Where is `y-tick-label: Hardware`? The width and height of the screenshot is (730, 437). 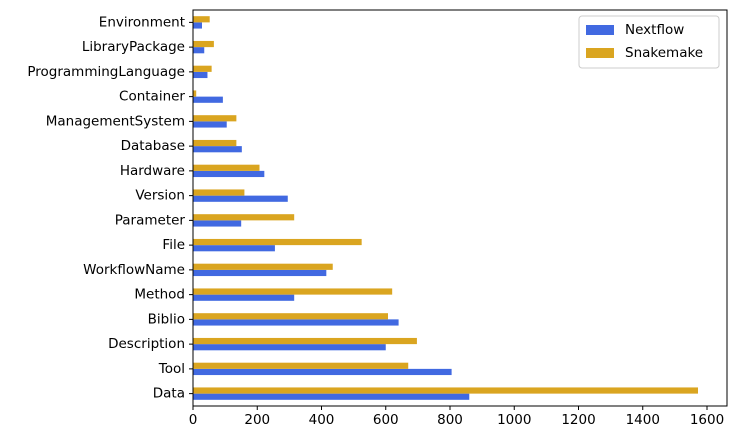
y-tick-label: Hardware is located at coordinates (152, 171).